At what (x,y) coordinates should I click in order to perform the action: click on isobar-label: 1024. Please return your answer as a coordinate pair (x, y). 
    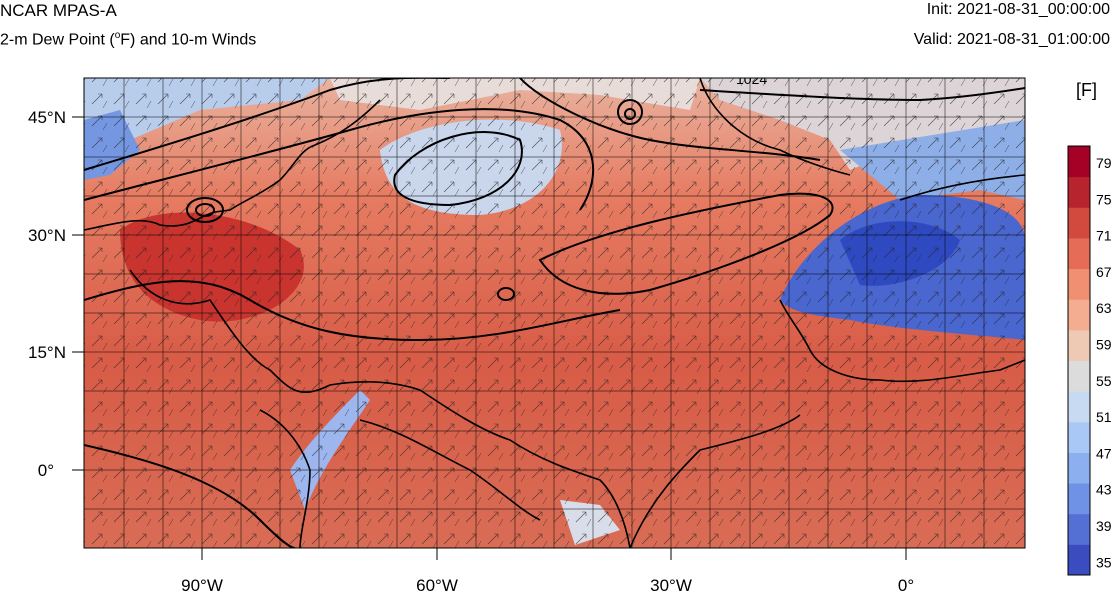
    Looking at the image, I should click on (751, 79).